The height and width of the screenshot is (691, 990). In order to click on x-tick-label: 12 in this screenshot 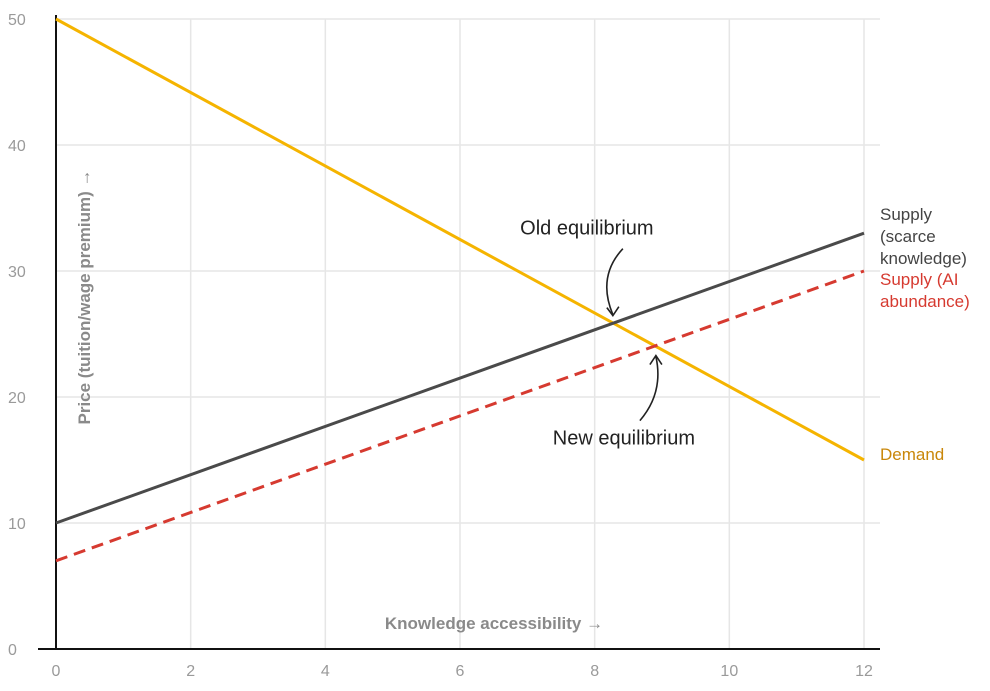, I will do `click(864, 671)`.